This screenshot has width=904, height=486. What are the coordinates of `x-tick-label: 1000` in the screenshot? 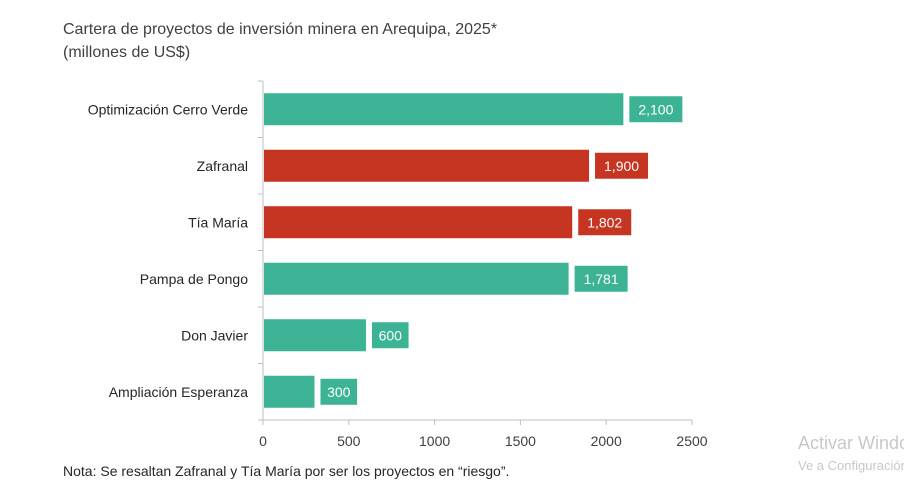 It's located at (434, 441).